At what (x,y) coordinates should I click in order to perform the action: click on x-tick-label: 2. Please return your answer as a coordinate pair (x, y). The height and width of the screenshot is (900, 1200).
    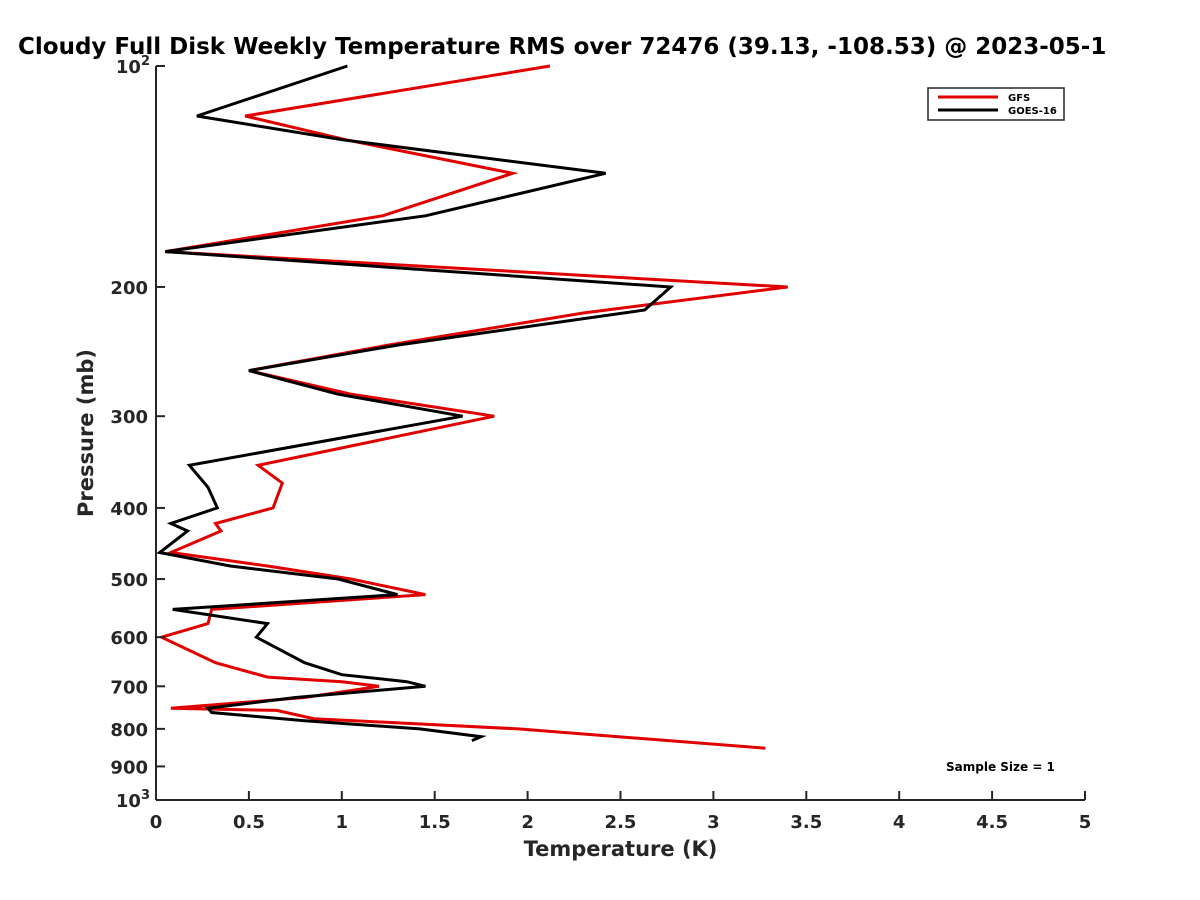
    Looking at the image, I should click on (527, 822).